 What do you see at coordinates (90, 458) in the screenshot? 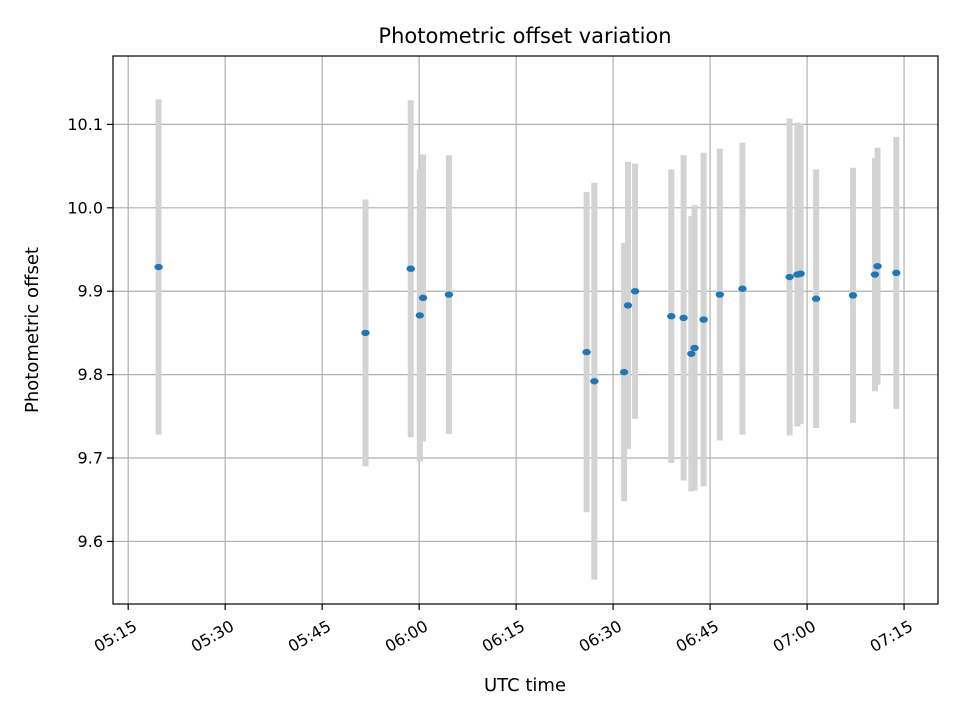
I see `y-tick-label: 9.7` at bounding box center [90, 458].